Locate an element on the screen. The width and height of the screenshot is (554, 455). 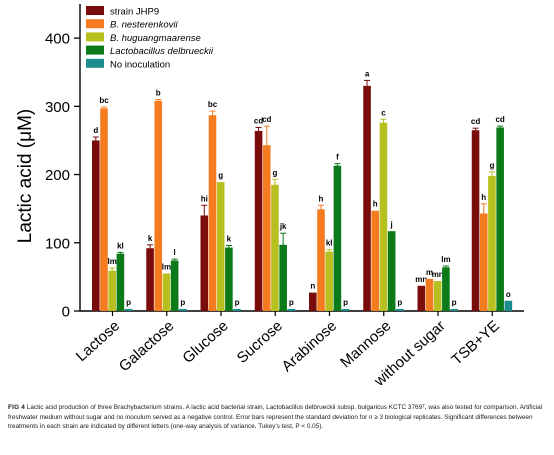
significance-letter: f is located at coordinates (337, 157).